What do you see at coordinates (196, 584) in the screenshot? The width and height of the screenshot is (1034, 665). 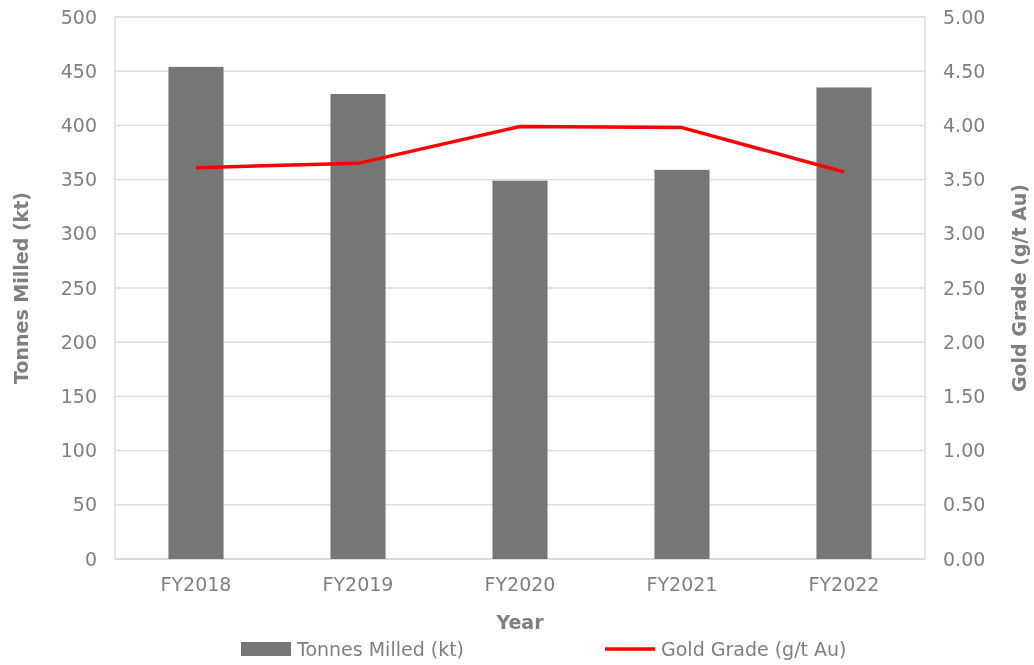 I see `x-tick-label: FY2018` at bounding box center [196, 584].